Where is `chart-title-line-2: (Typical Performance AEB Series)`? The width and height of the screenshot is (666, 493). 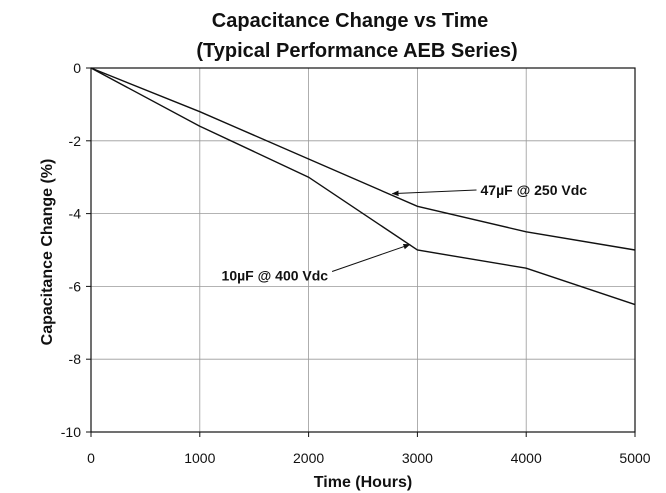
chart-title-line-2: (Typical Performance AEB Series) is located at coordinates (356, 51).